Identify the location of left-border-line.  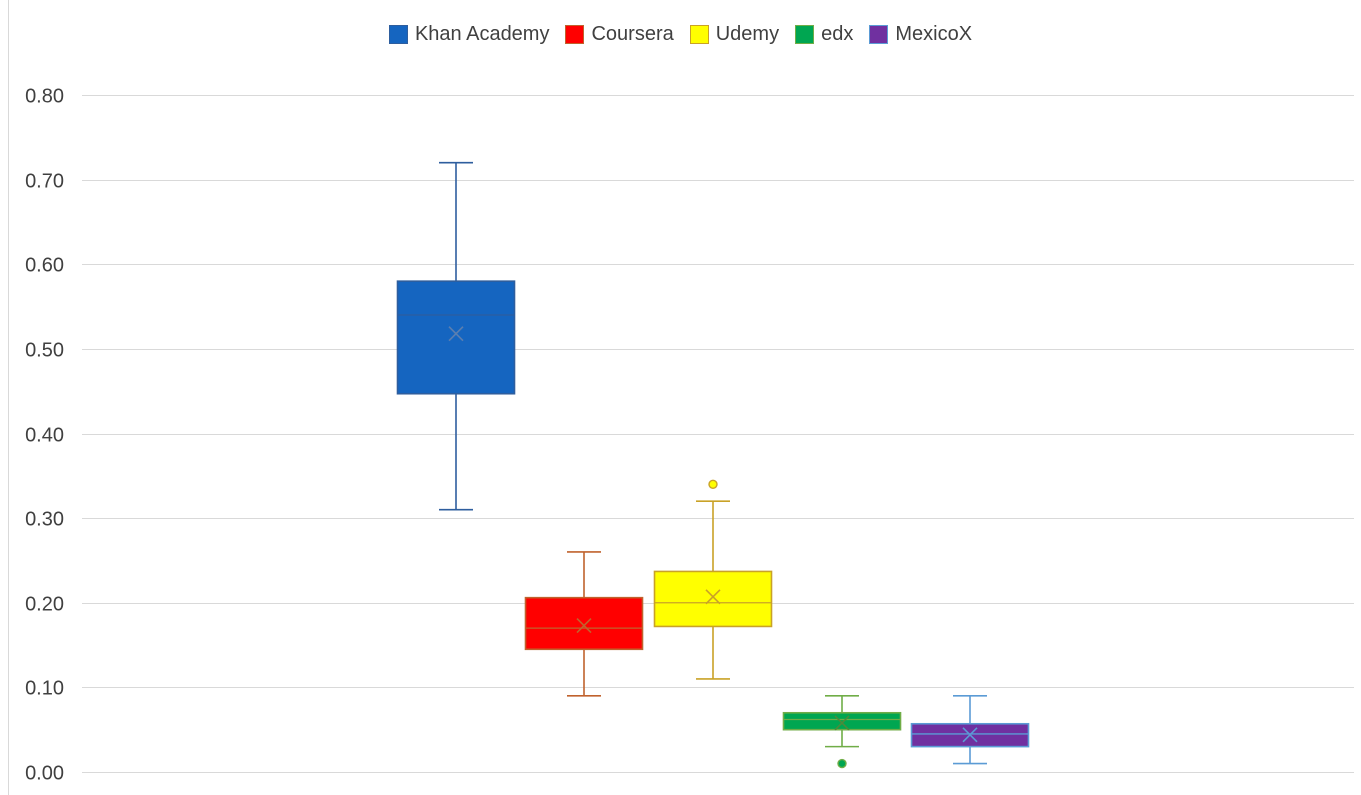
(8, 397).